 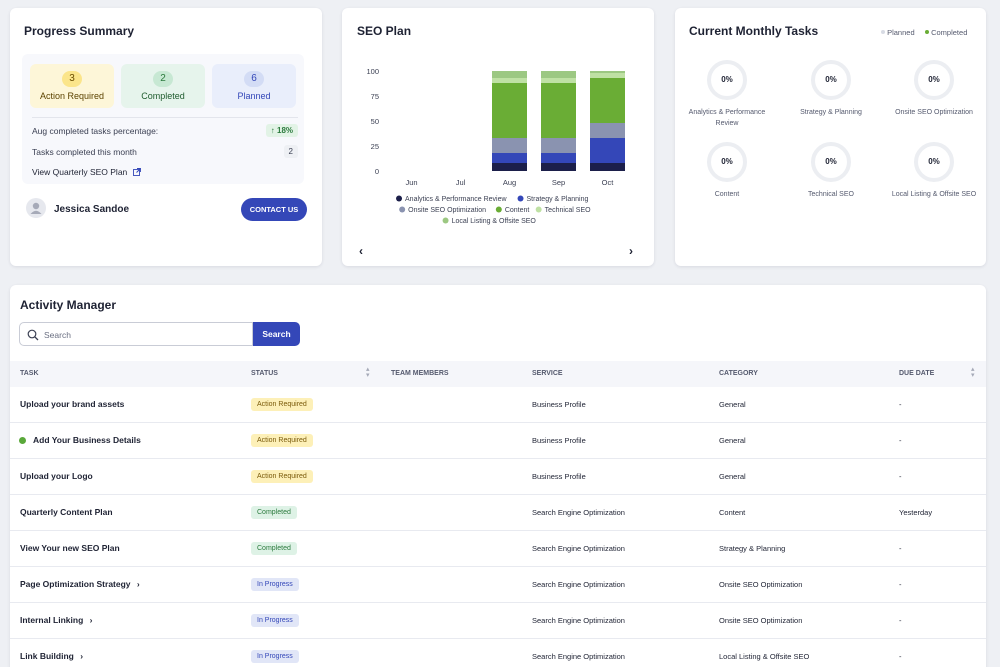 What do you see at coordinates (254, 79) in the screenshot?
I see `stat-count: 6` at bounding box center [254, 79].